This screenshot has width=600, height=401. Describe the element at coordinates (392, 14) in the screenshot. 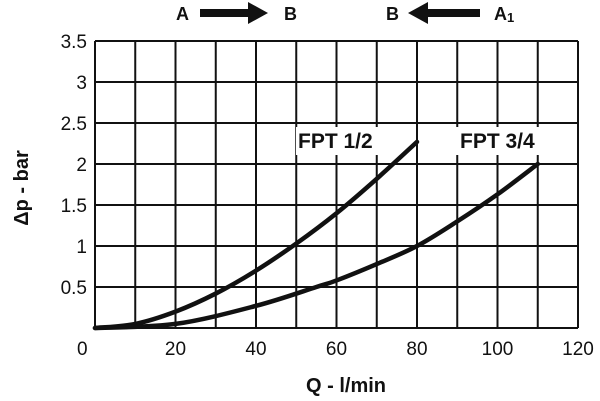

I see `flow-from-label: B` at that location.